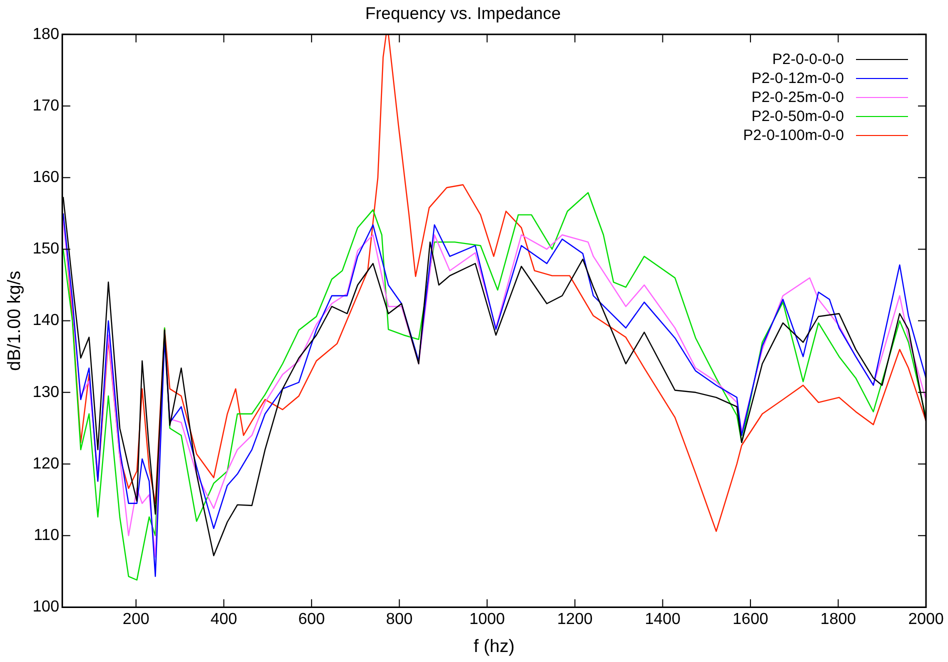 The width and height of the screenshot is (948, 662). What do you see at coordinates (46, 249) in the screenshot?
I see `y-tick-label: 150` at bounding box center [46, 249].